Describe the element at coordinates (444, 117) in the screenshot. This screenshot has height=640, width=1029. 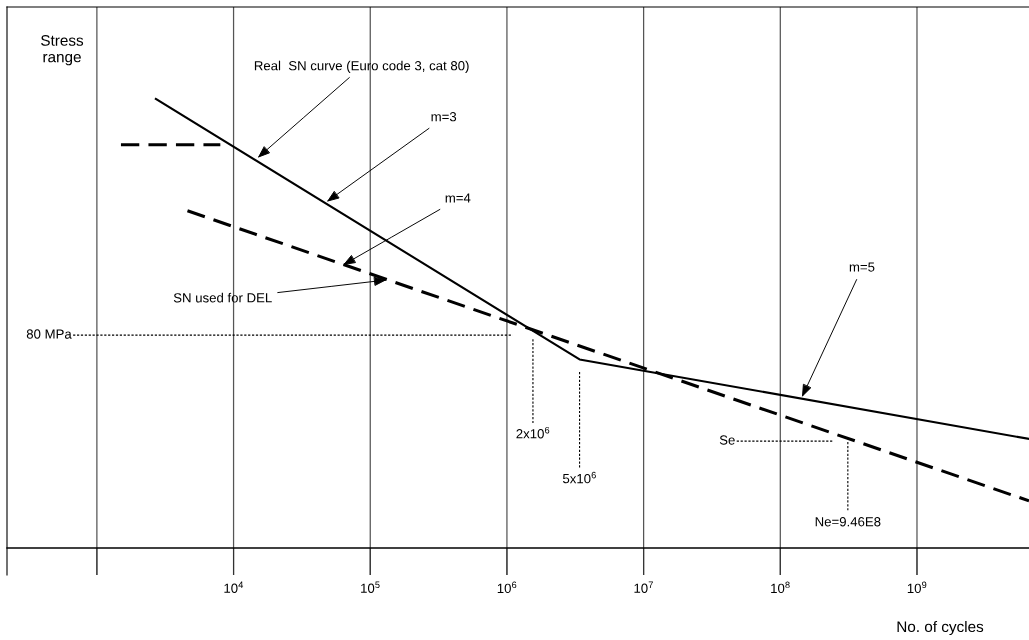
I see `annotation: m=3` at that location.